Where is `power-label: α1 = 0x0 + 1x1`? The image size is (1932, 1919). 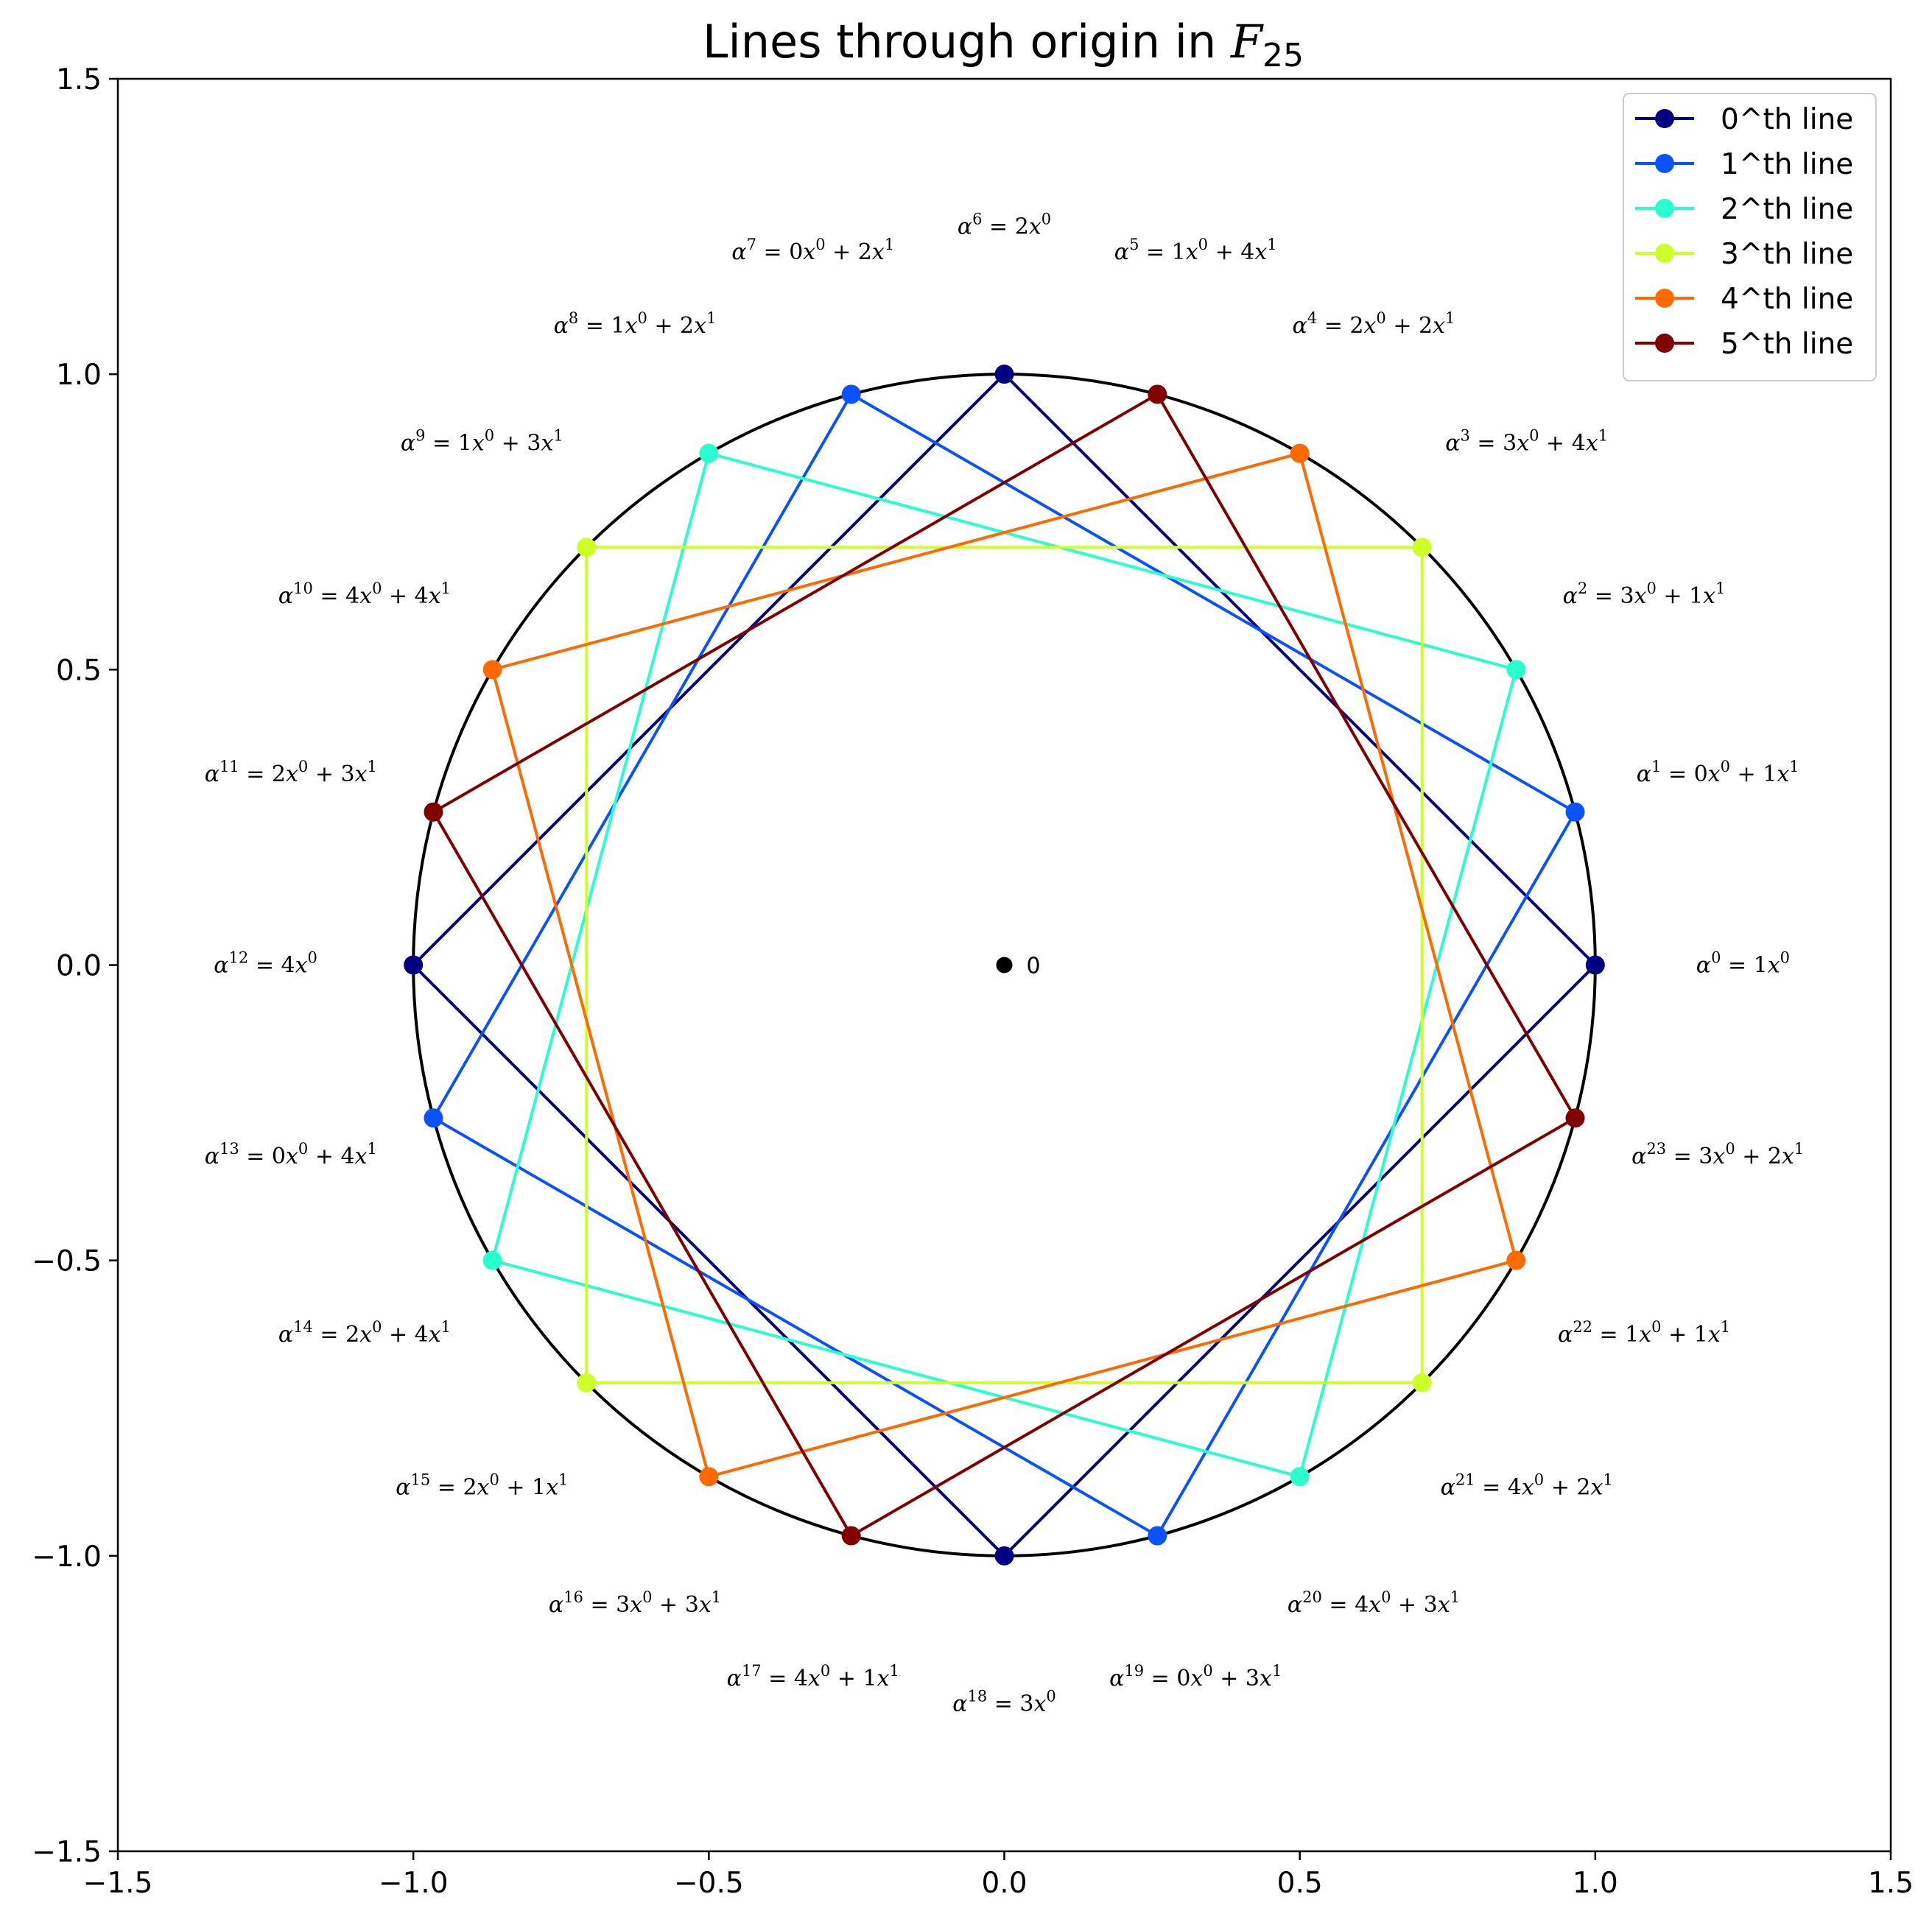
power-label: α1 = 0x0 + 1x1 is located at coordinates (1718, 772).